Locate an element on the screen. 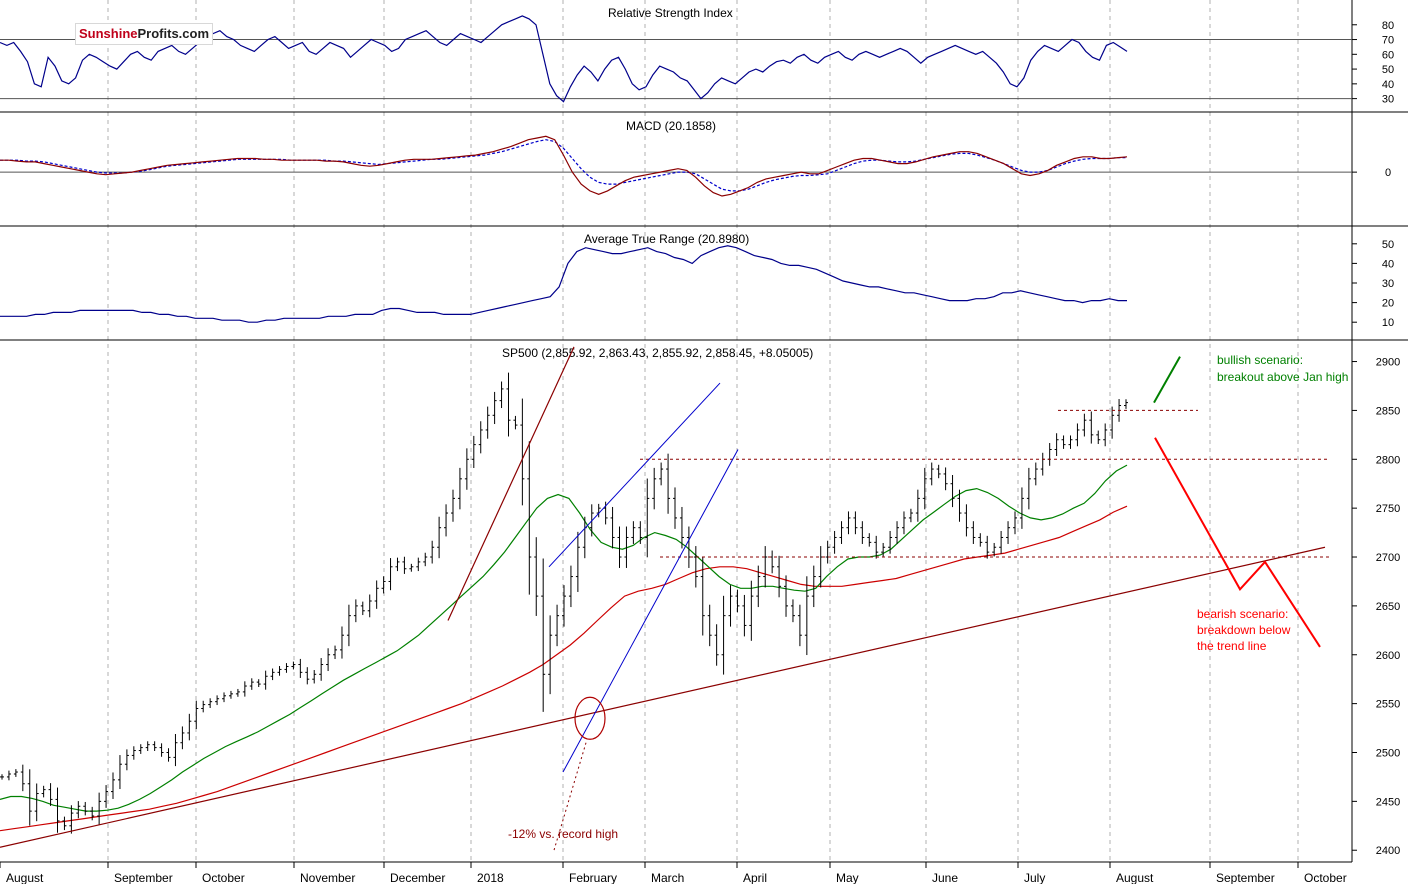  bullish-label-line2: breakout above Jan high is located at coordinates (1282, 377).